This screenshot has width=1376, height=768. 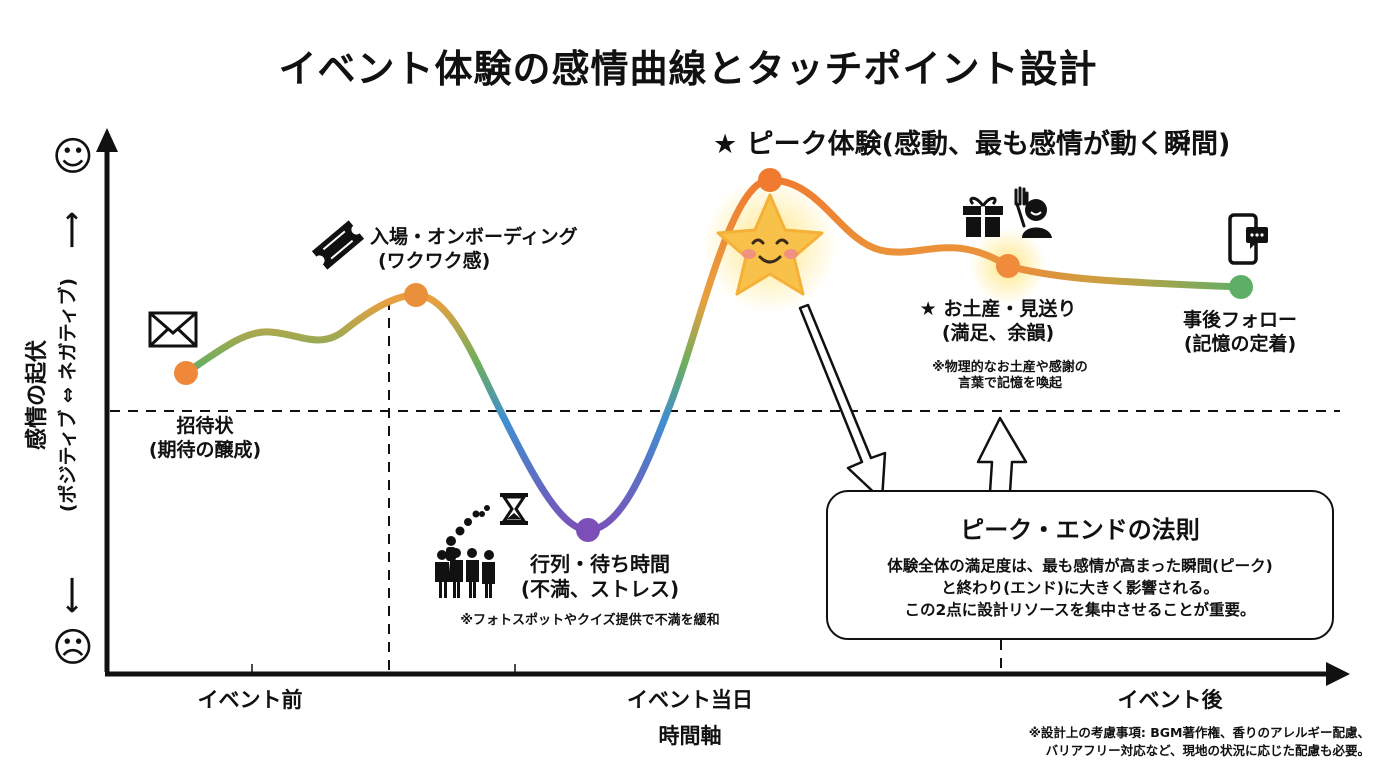 What do you see at coordinates (998, 321) in the screenshot?
I see `touchpoint-label-souvenir: ★ お土産・見送り (満足、余韻)` at bounding box center [998, 321].